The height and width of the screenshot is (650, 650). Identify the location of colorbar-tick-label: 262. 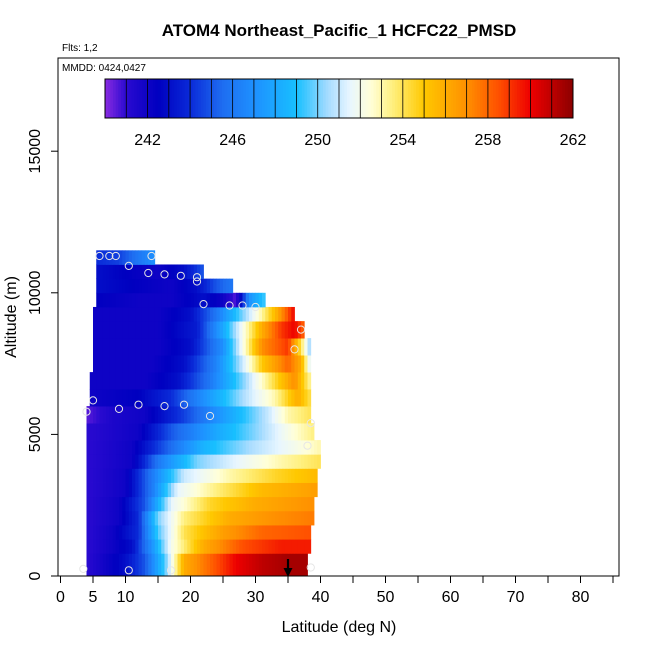
(573, 140).